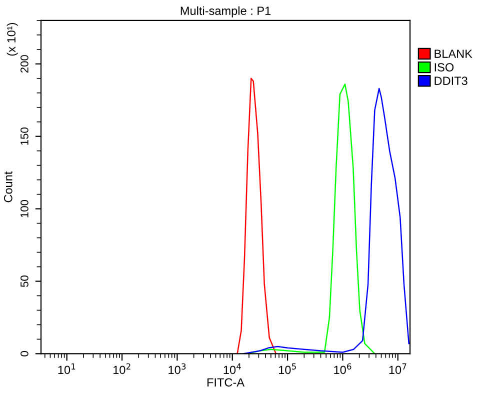 This screenshot has width=494, height=393. Describe the element at coordinates (24, 281) in the screenshot. I see `y-tick-label: 50` at that location.